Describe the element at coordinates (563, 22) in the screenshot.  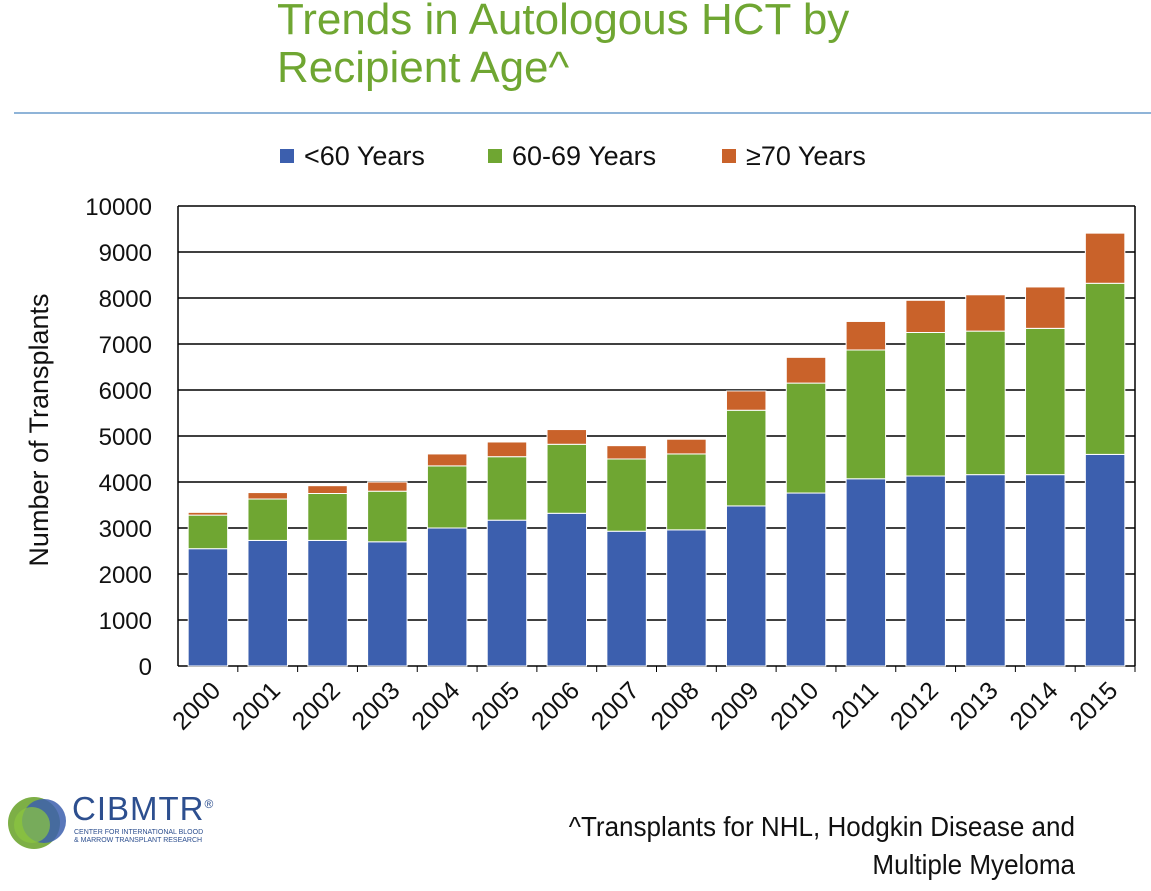
I see `slide-title-line-1: Trends in Autologous HCT by` at that location.